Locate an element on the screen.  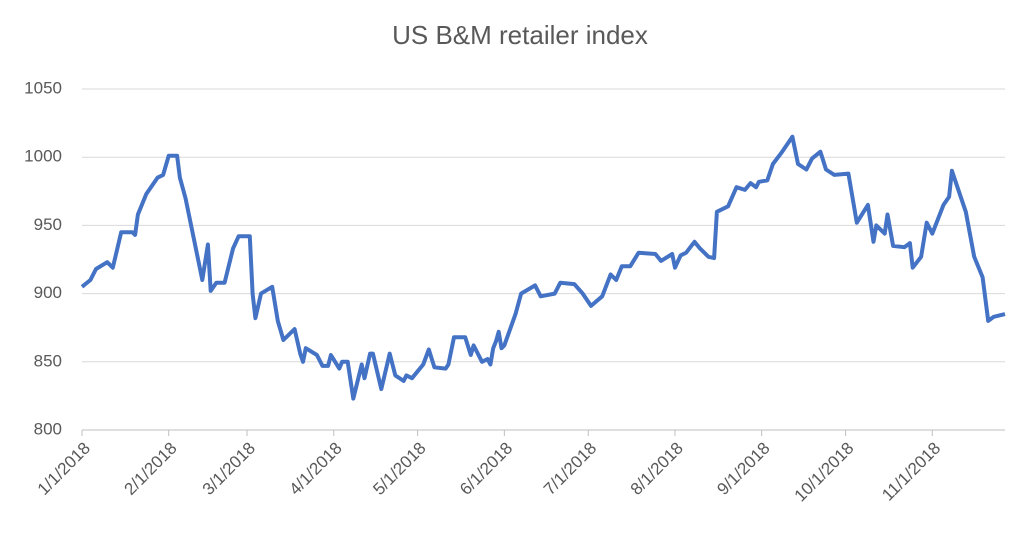
x-tick-label: 9/1/2018 is located at coordinates (743, 469).